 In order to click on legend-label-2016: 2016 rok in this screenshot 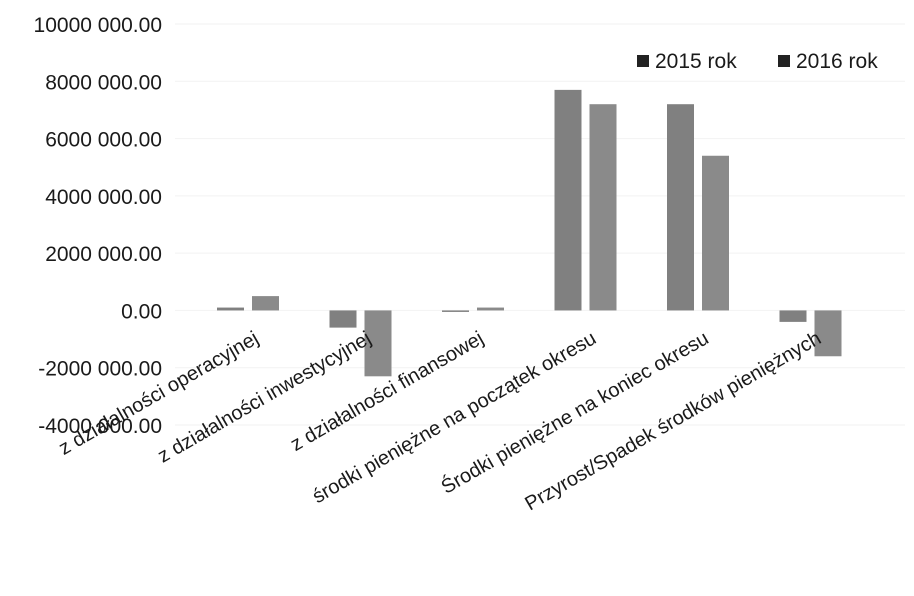, I will do `click(837, 61)`.